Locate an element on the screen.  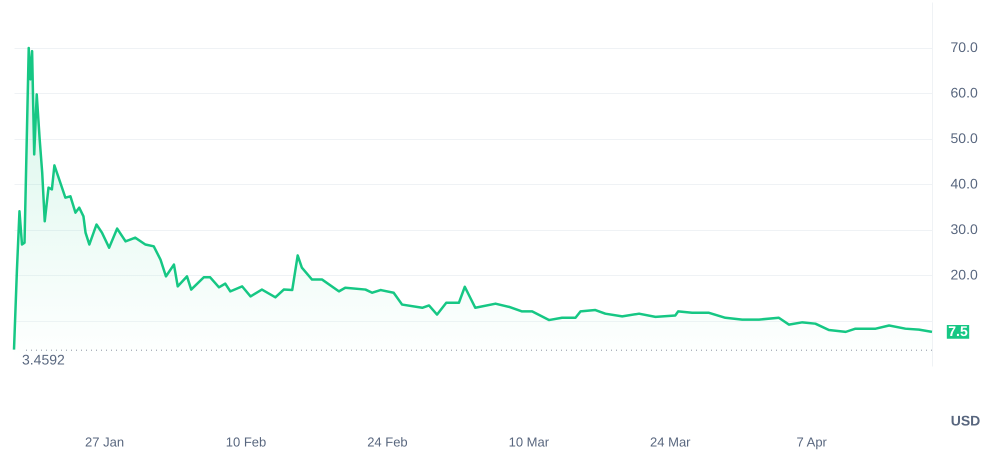
x-tick-label: 7 Apr is located at coordinates (812, 442).